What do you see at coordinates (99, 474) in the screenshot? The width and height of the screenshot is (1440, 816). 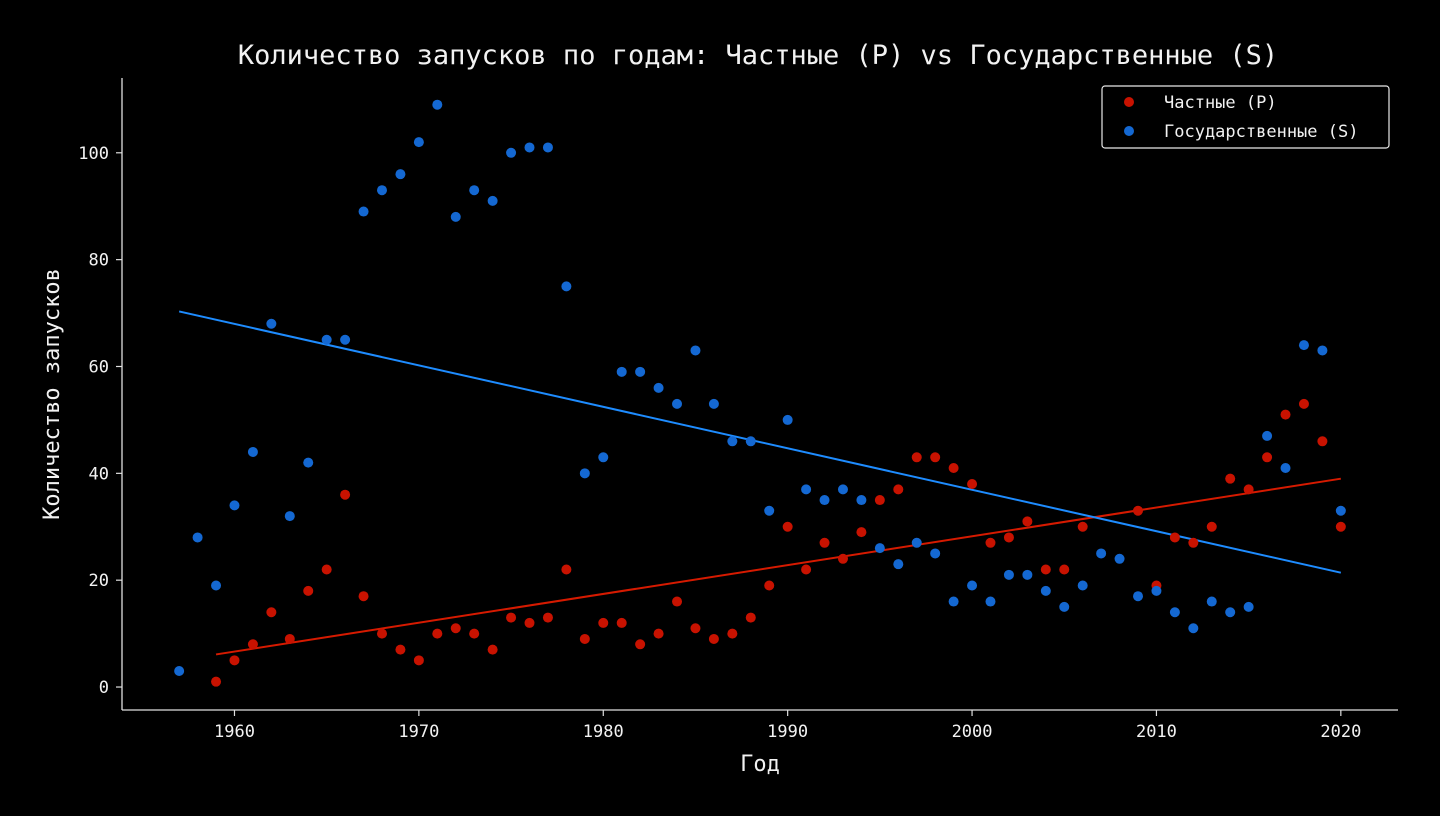 I see `y-tick-label: 40` at bounding box center [99, 474].